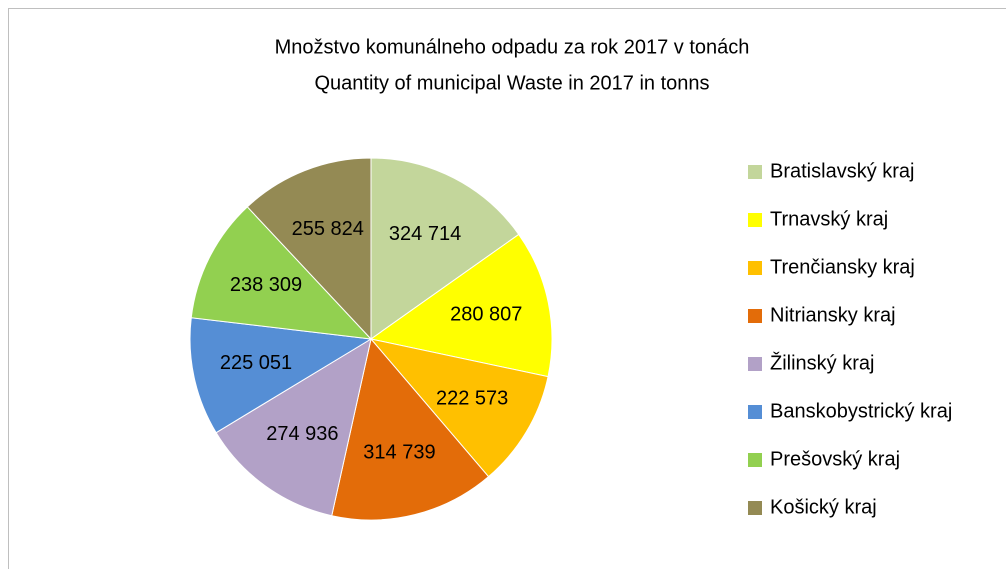 Image resolution: width=1006 pixels, height=569 pixels. Describe the element at coordinates (833, 315) in the screenshot. I see `legend-label: Nitriansky kraj` at that location.